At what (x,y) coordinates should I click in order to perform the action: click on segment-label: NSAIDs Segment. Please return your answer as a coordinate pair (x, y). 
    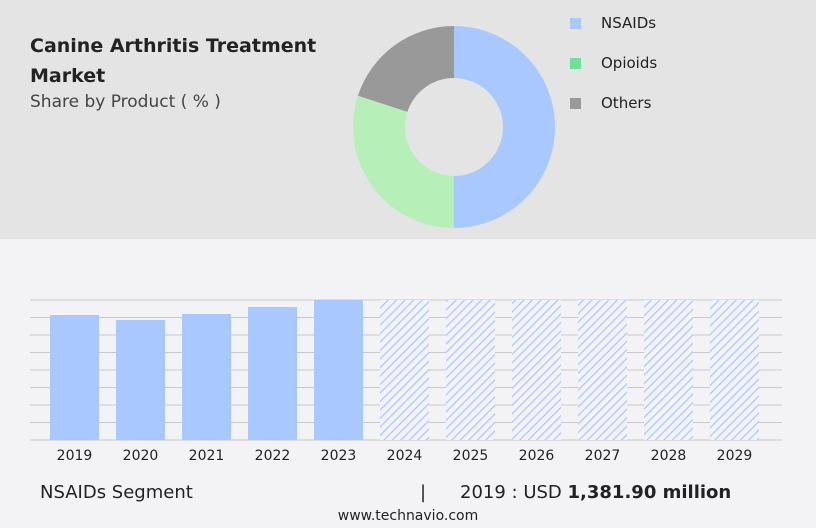
    Looking at the image, I should click on (116, 492).